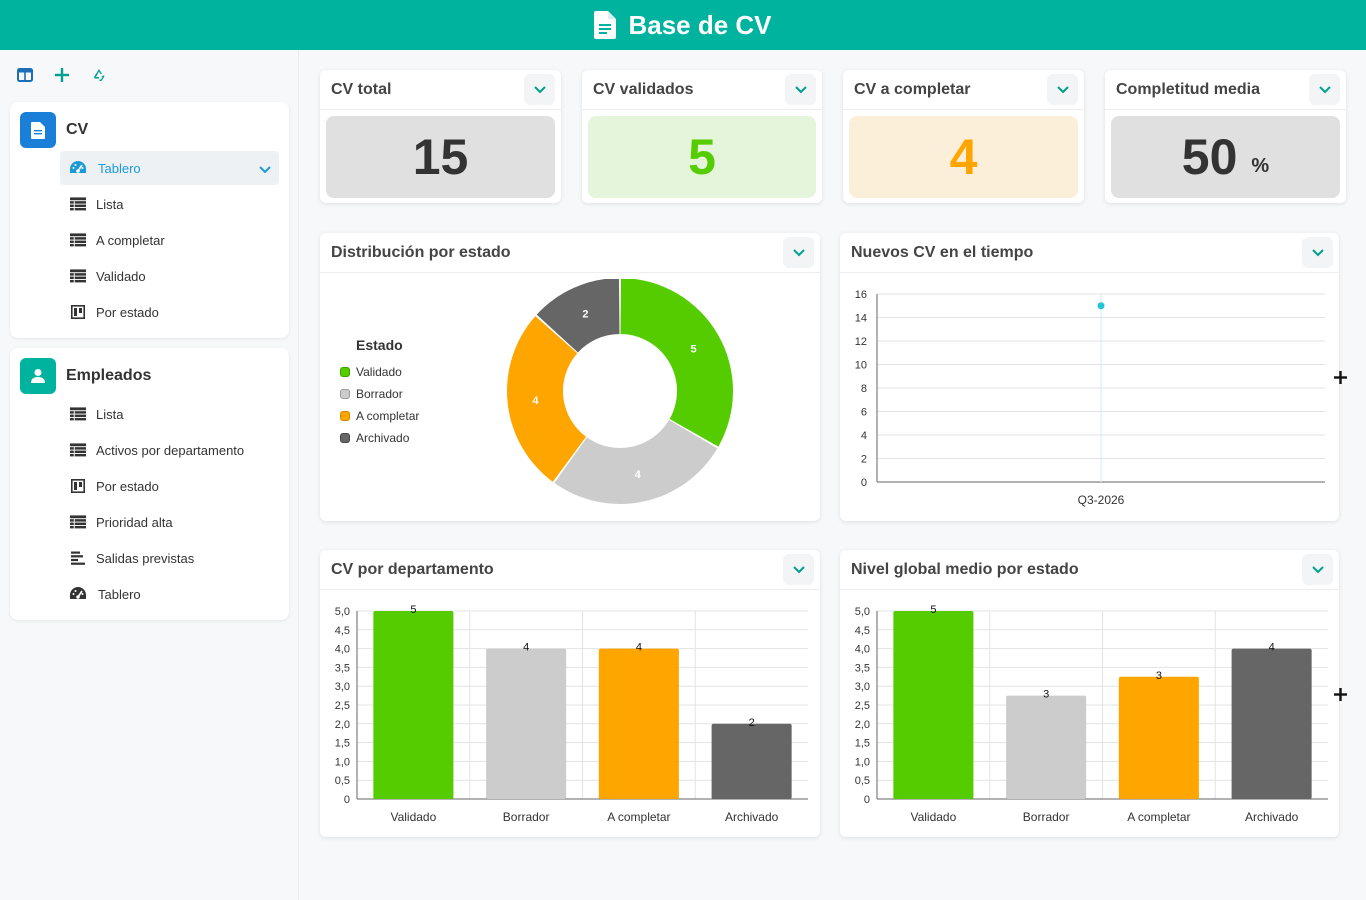  I want to click on sidebar-item-label: Por estado, so click(127, 486).